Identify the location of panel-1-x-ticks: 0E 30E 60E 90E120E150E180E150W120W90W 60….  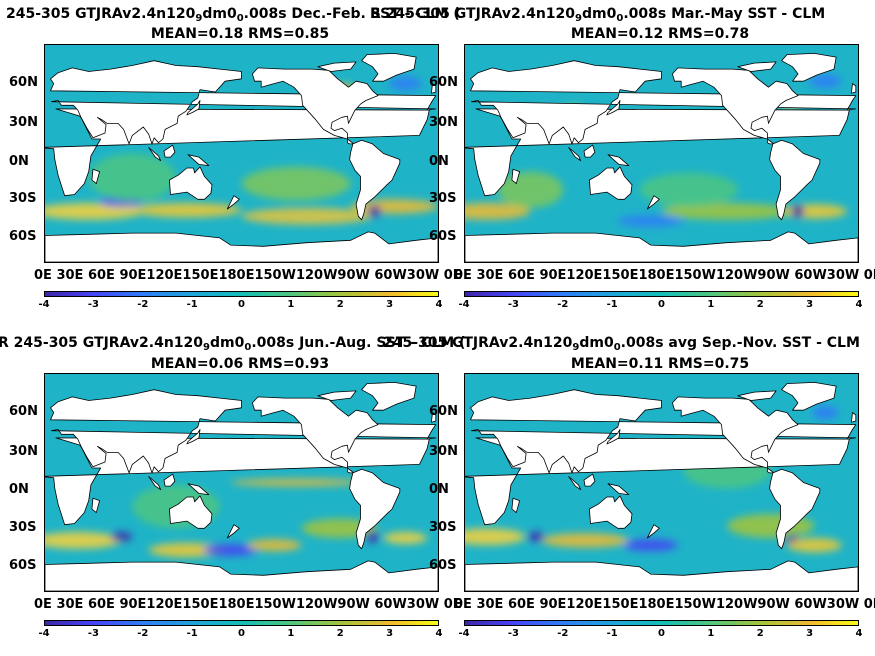
(248, 275).